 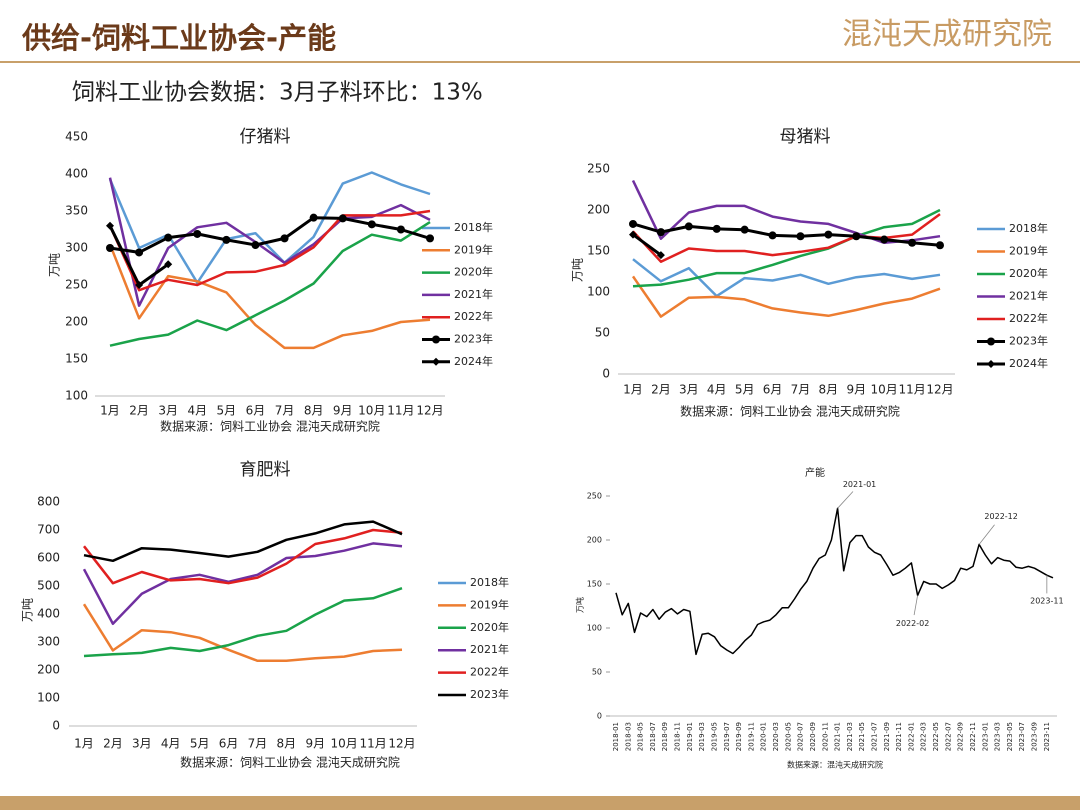 I want to click on source-note: 数据来源：饲料工业协会 混沌天成研究院, so click(x=790, y=411).